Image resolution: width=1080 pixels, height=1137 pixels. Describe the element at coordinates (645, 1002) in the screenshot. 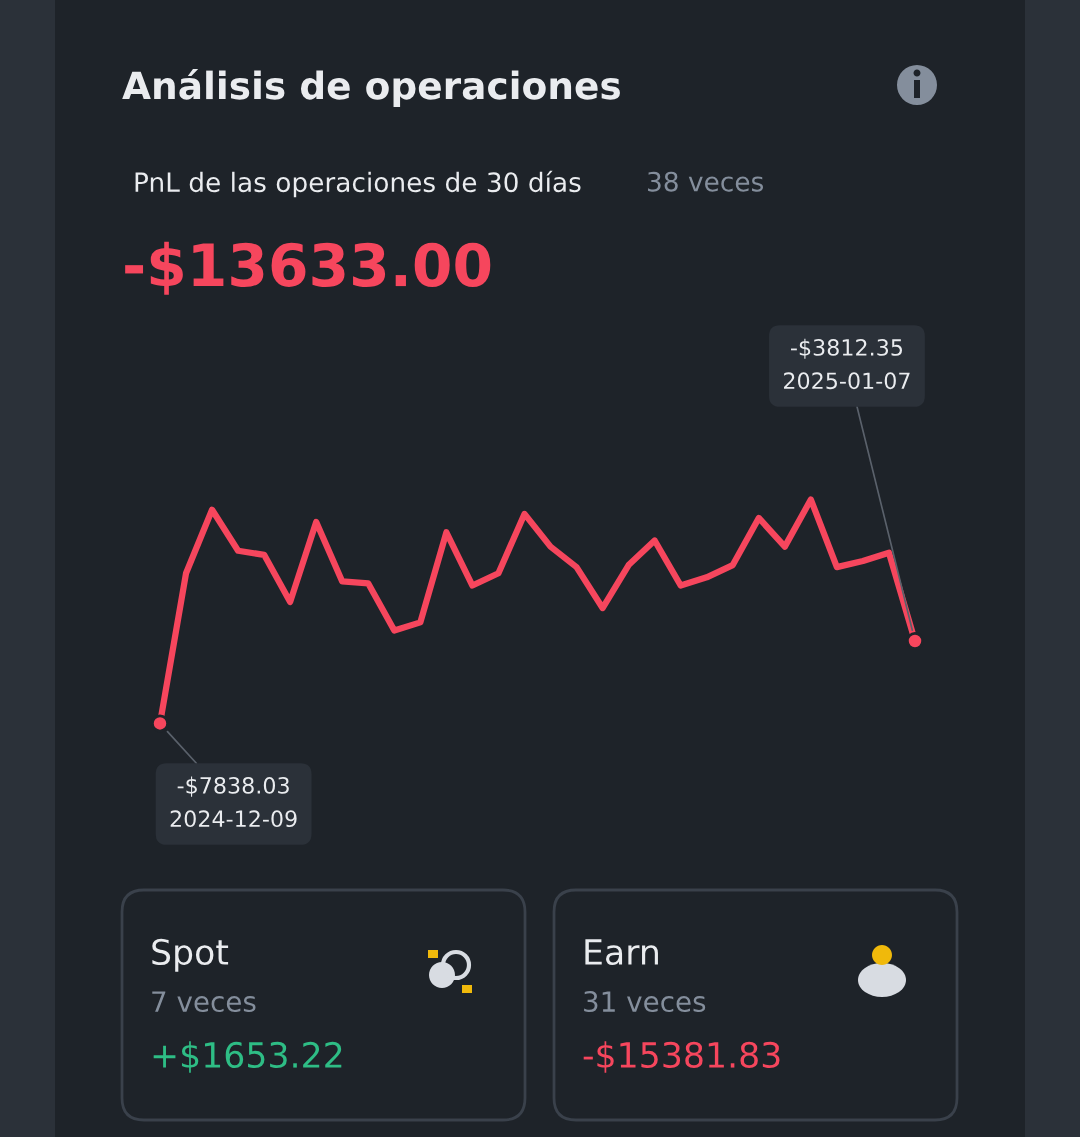

I see `text: 31 veces` at that location.